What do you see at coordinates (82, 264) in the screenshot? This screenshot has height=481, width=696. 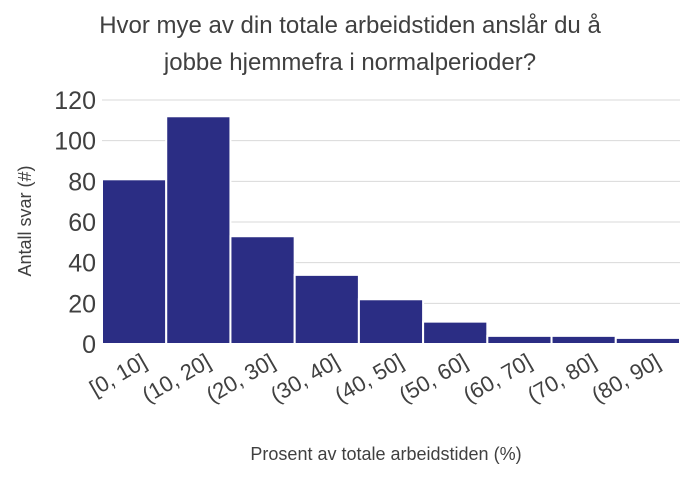 I see `y-tick-label: 40` at bounding box center [82, 264].